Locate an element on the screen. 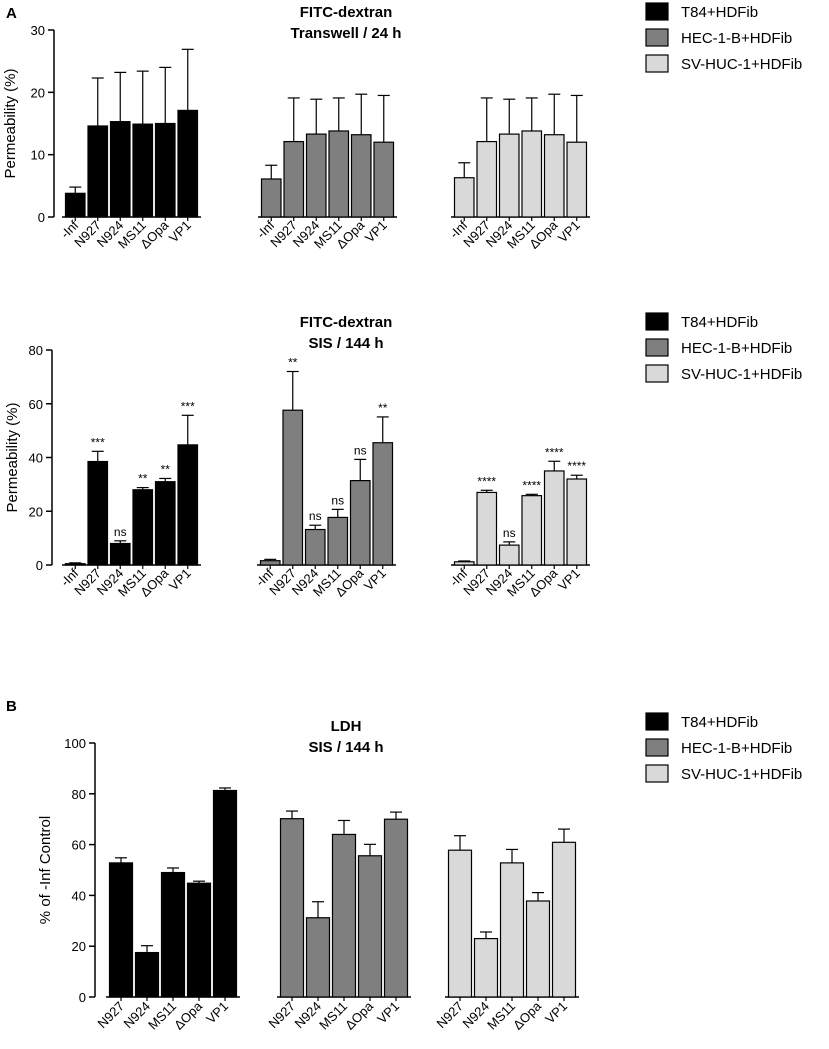  chart-subtitle: Transwell / 24 h is located at coordinates (346, 33).